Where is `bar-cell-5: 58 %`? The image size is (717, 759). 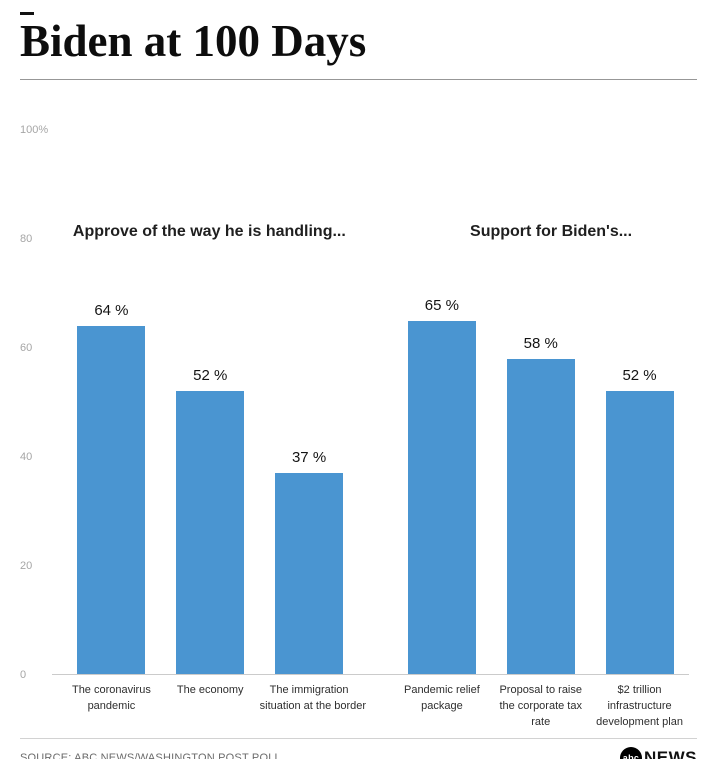 bar-cell-5: 58 % is located at coordinates (540, 402).